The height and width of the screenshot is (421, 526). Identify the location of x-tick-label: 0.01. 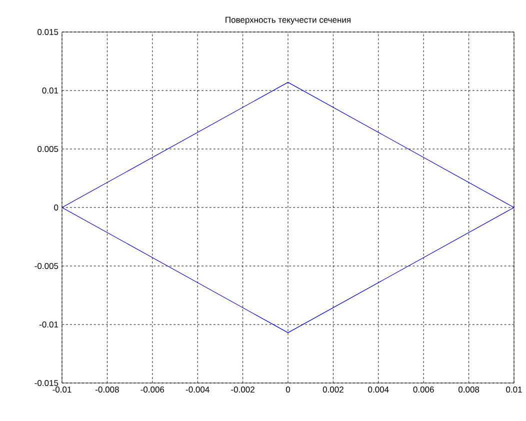
(514, 389).